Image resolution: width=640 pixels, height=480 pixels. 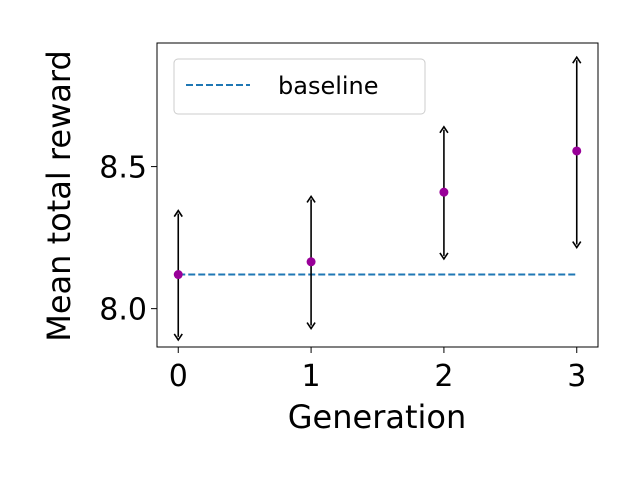 I want to click on y-axis-label: Mean total reward, so click(x=59, y=196).